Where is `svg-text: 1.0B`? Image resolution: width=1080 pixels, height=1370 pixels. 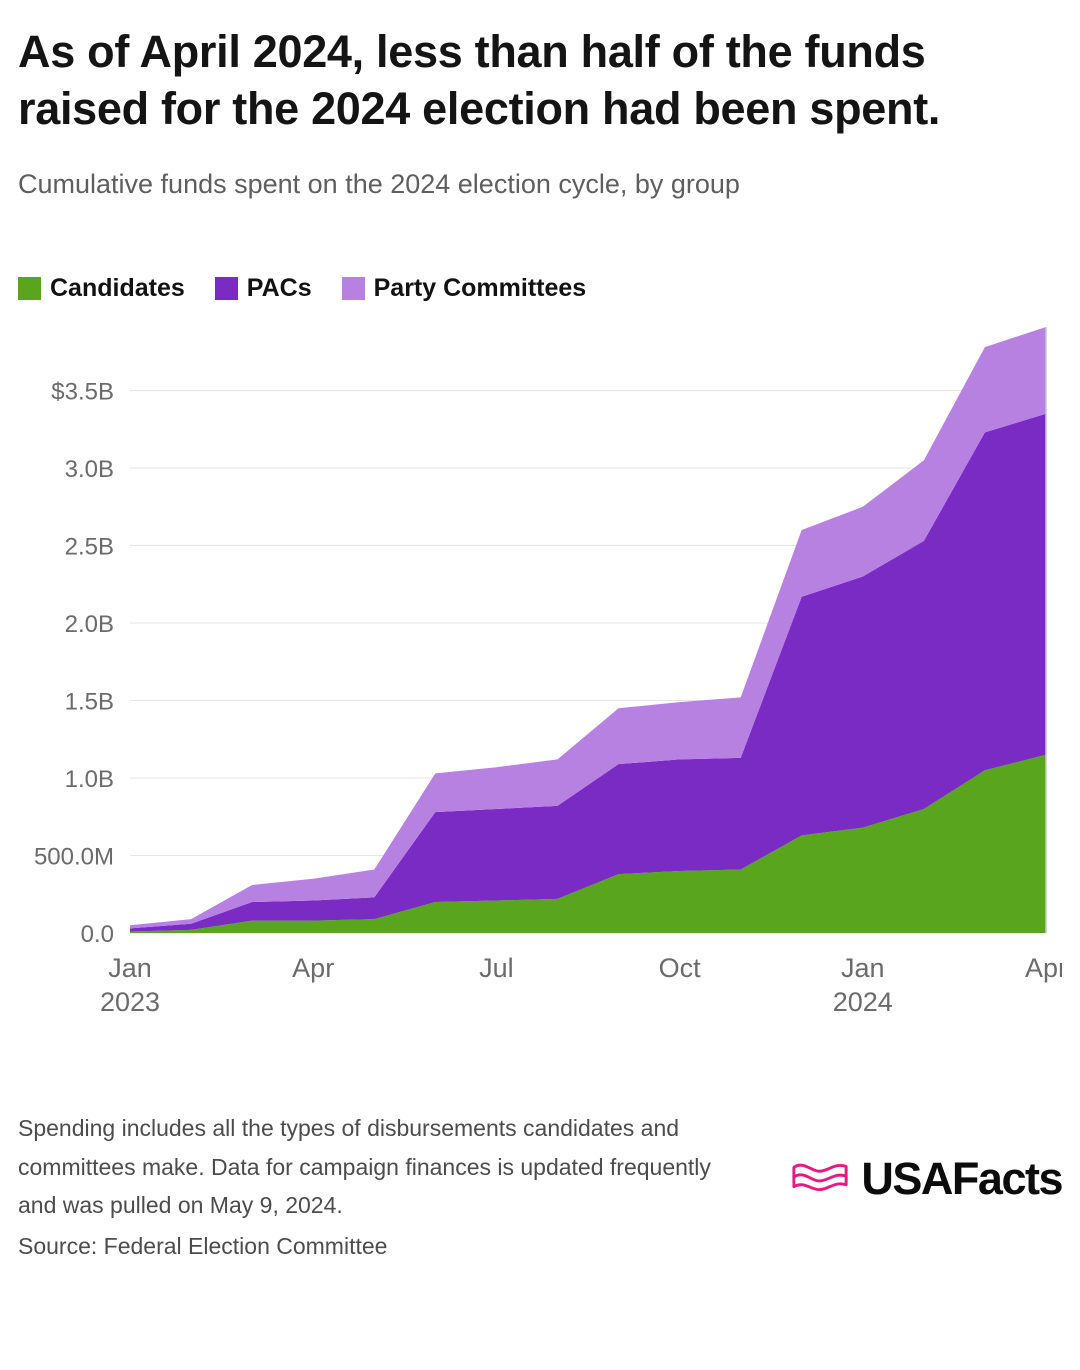
svg-text: 1.0B is located at coordinates (89, 779).